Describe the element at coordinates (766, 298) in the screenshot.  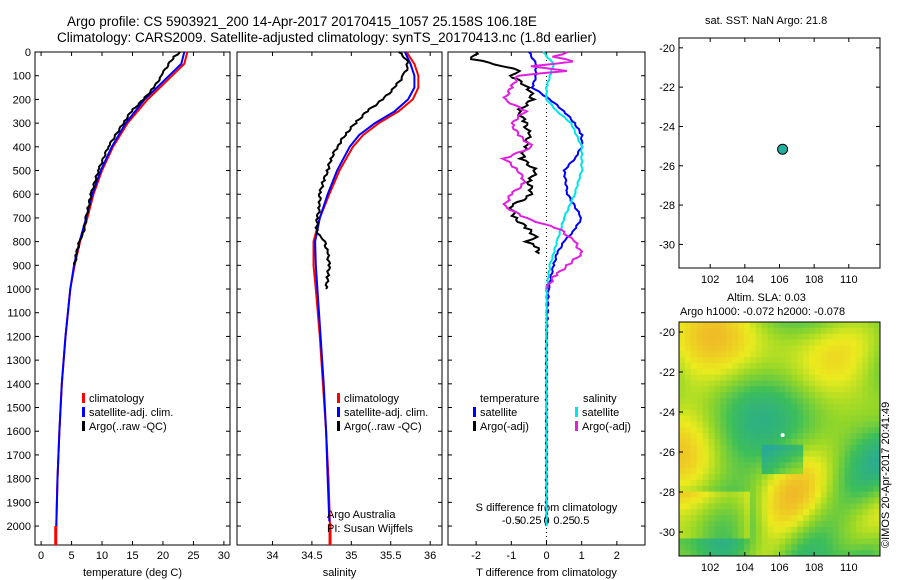
I see `sla-title-line-1: Altim. SLA: 0.03` at that location.